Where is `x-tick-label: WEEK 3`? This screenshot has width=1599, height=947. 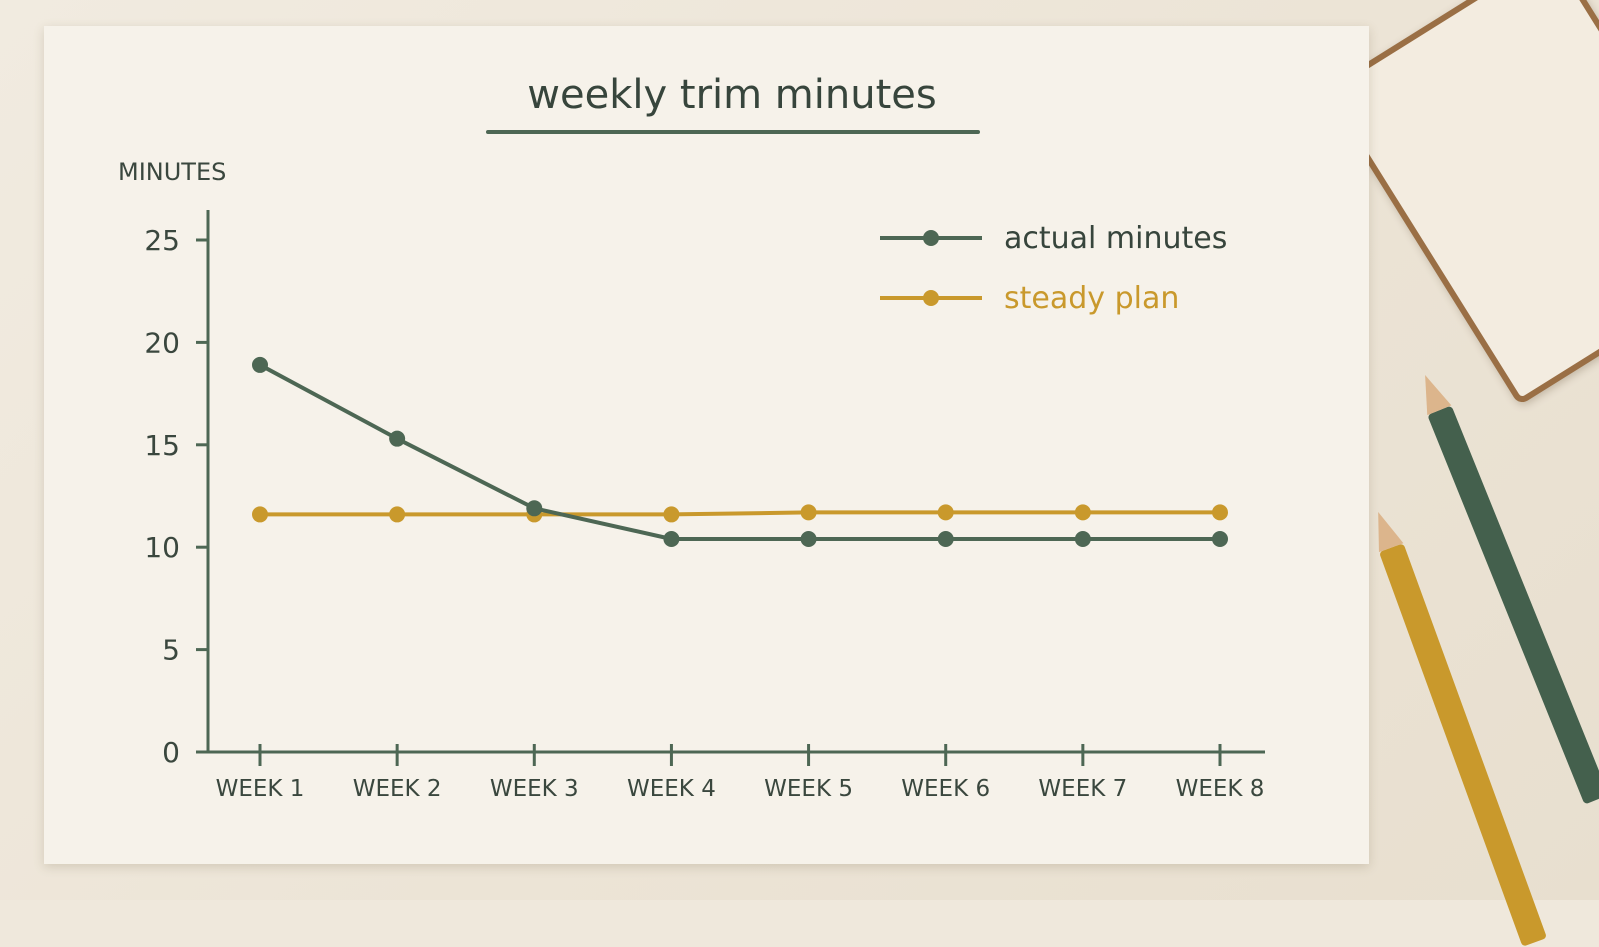
x-tick-label: WEEK 3 is located at coordinates (534, 789).